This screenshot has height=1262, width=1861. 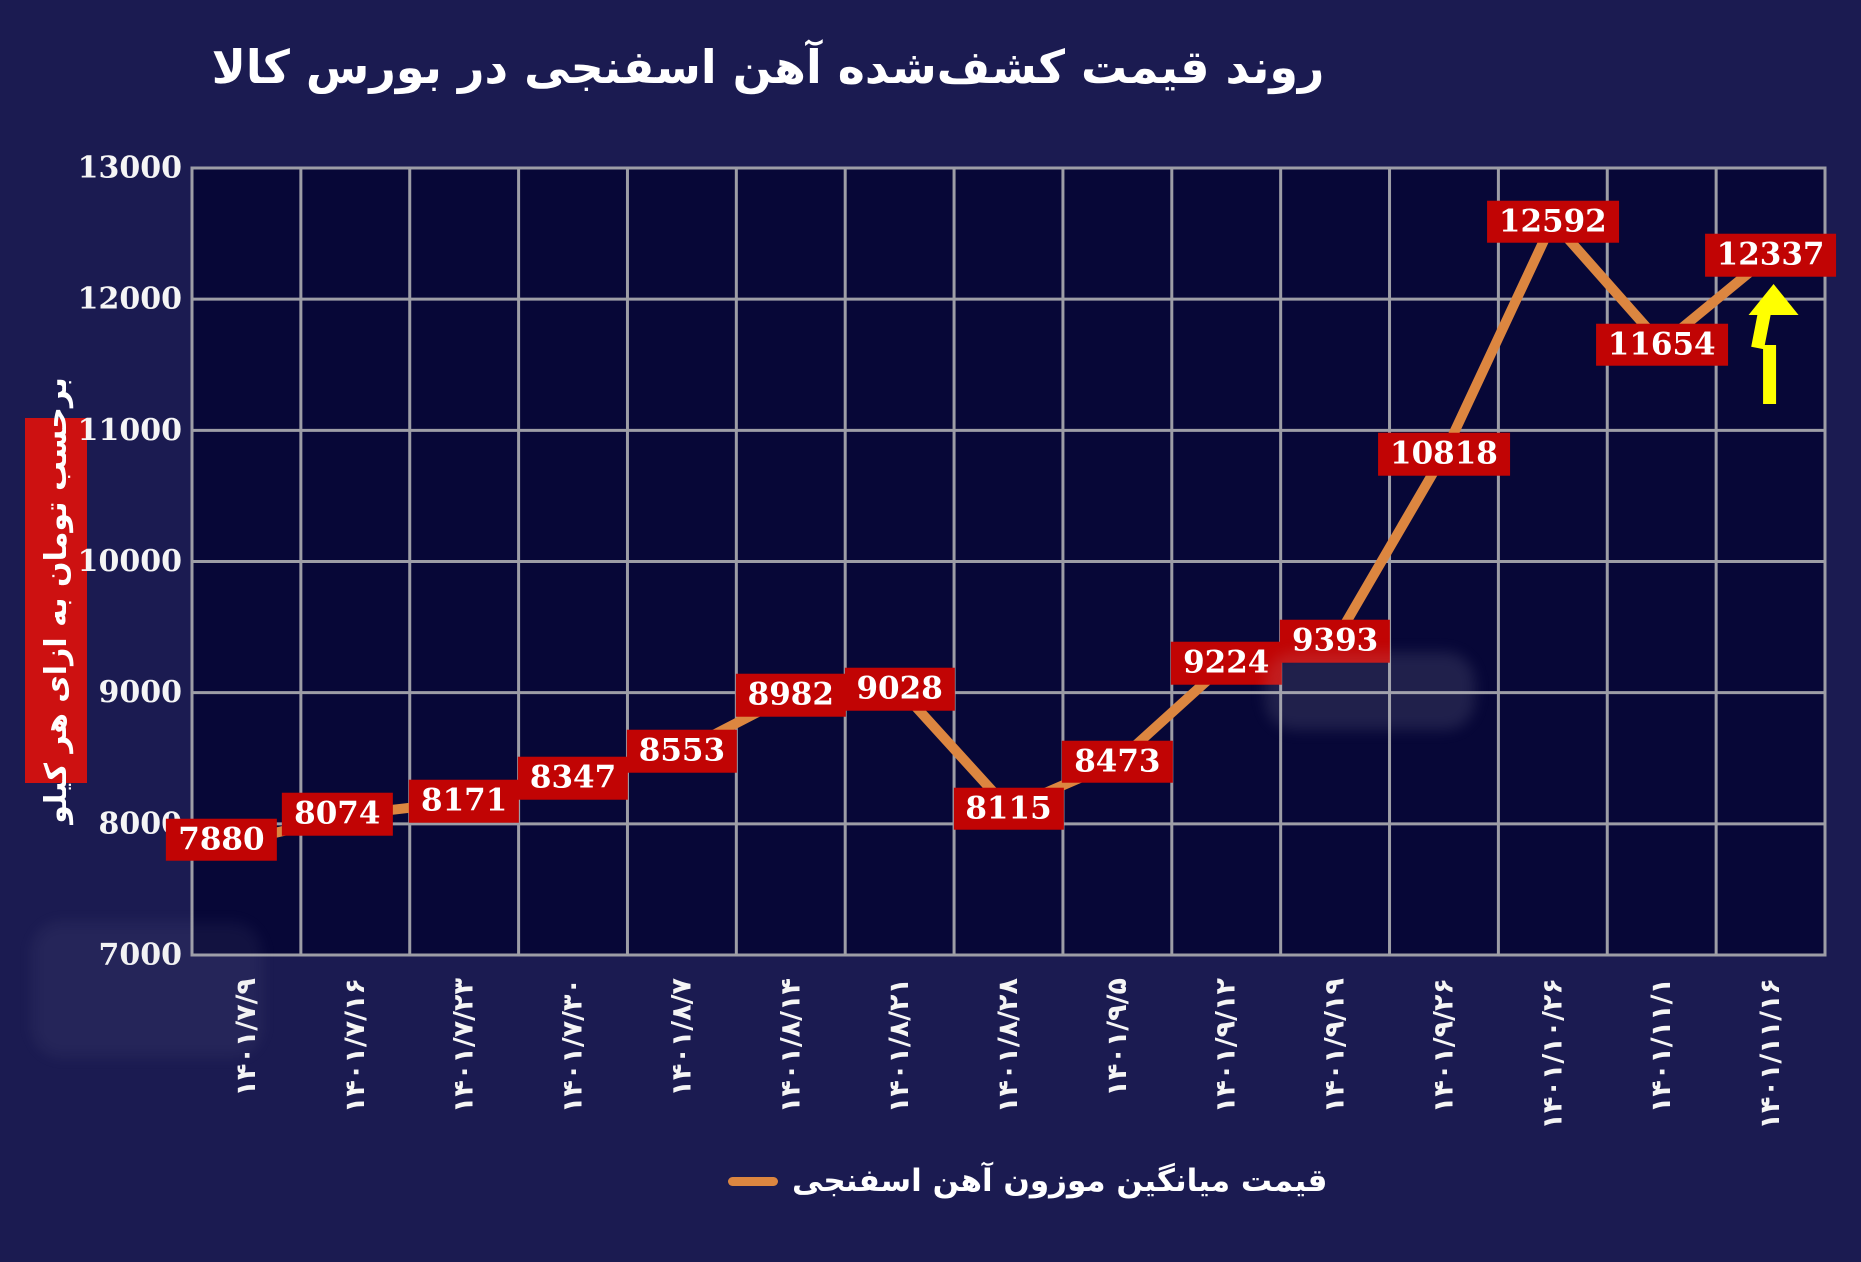 What do you see at coordinates (1008, 1045) in the screenshot?
I see `x-tick-label: ۱۴۰۱/۸/۲۸` at bounding box center [1008, 1045].